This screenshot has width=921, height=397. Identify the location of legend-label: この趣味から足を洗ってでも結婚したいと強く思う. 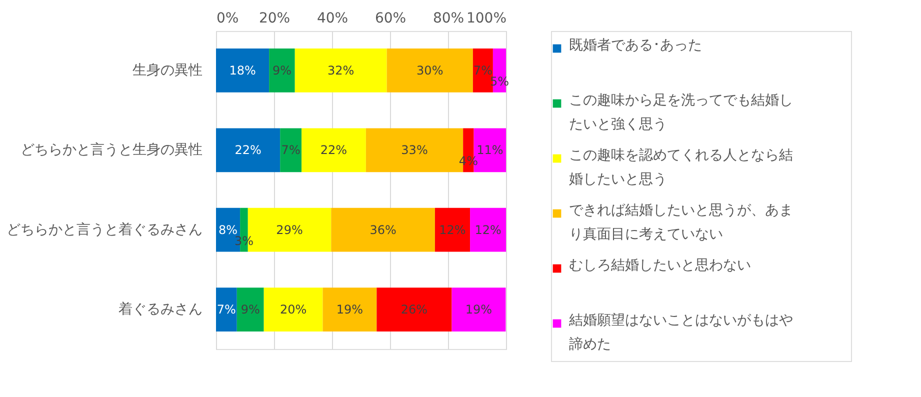
(681, 112).